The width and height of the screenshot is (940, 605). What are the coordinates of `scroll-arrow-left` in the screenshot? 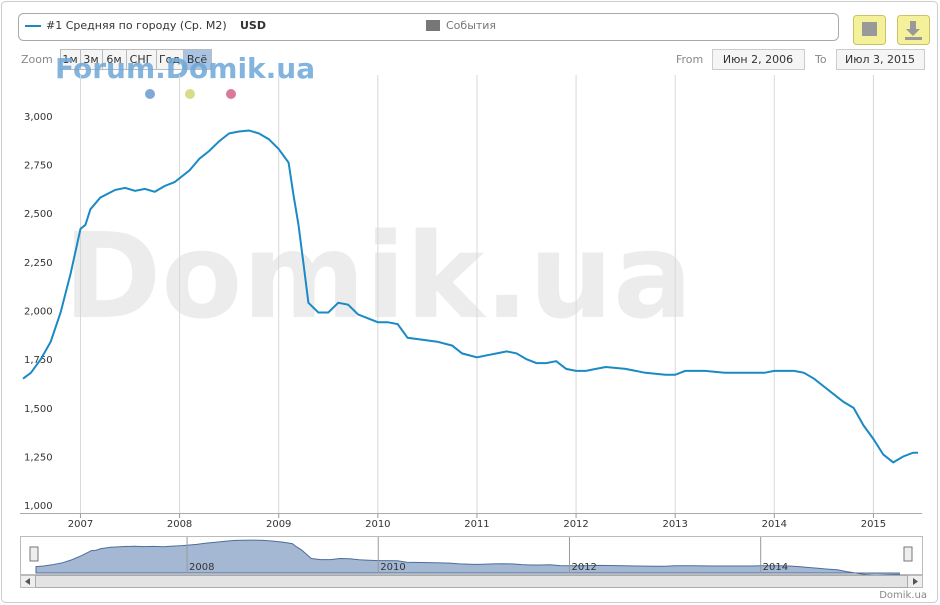 It's located at (27, 581).